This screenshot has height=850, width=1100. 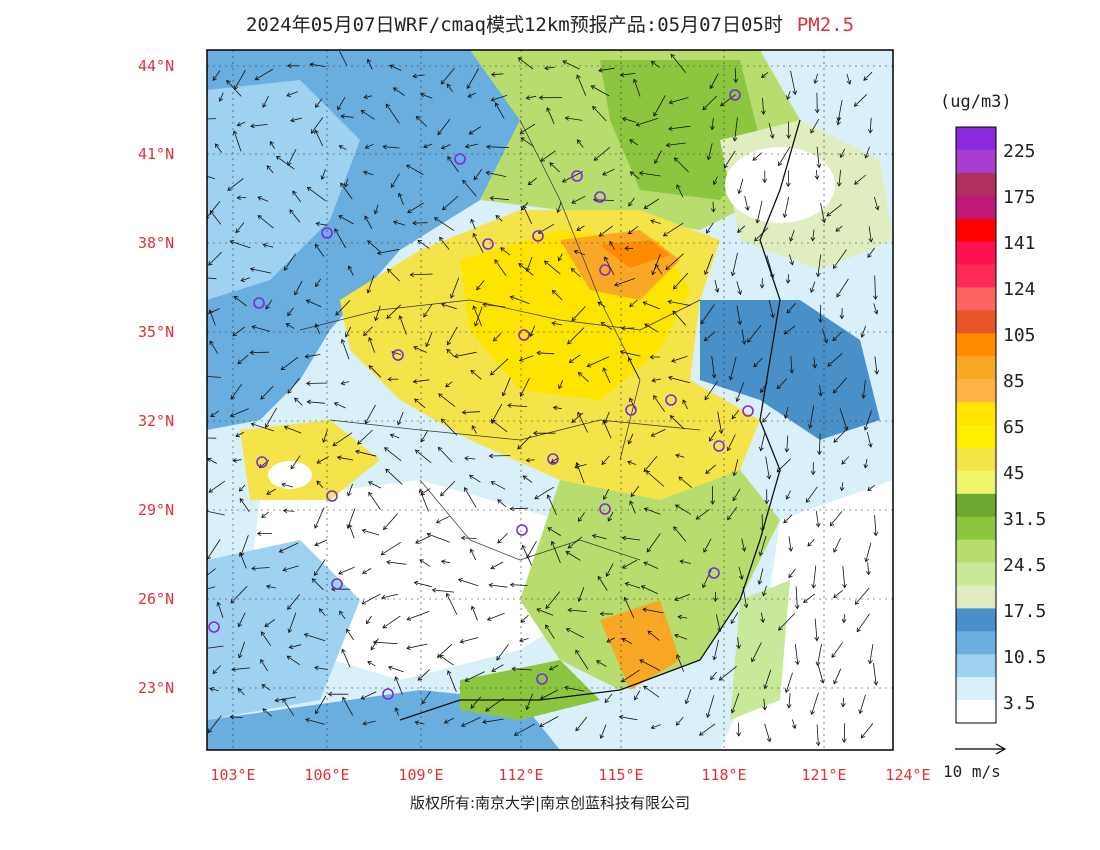 I want to click on lat-label-44: 44°N, so click(x=156, y=66).